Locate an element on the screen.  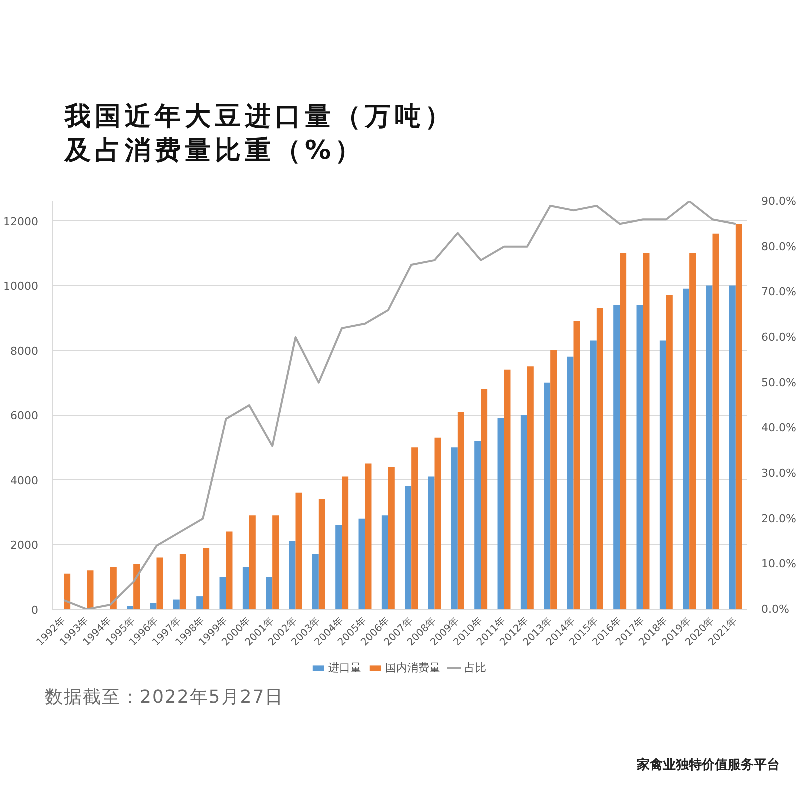
y-tick-label: 0 is located at coordinates (35, 610).